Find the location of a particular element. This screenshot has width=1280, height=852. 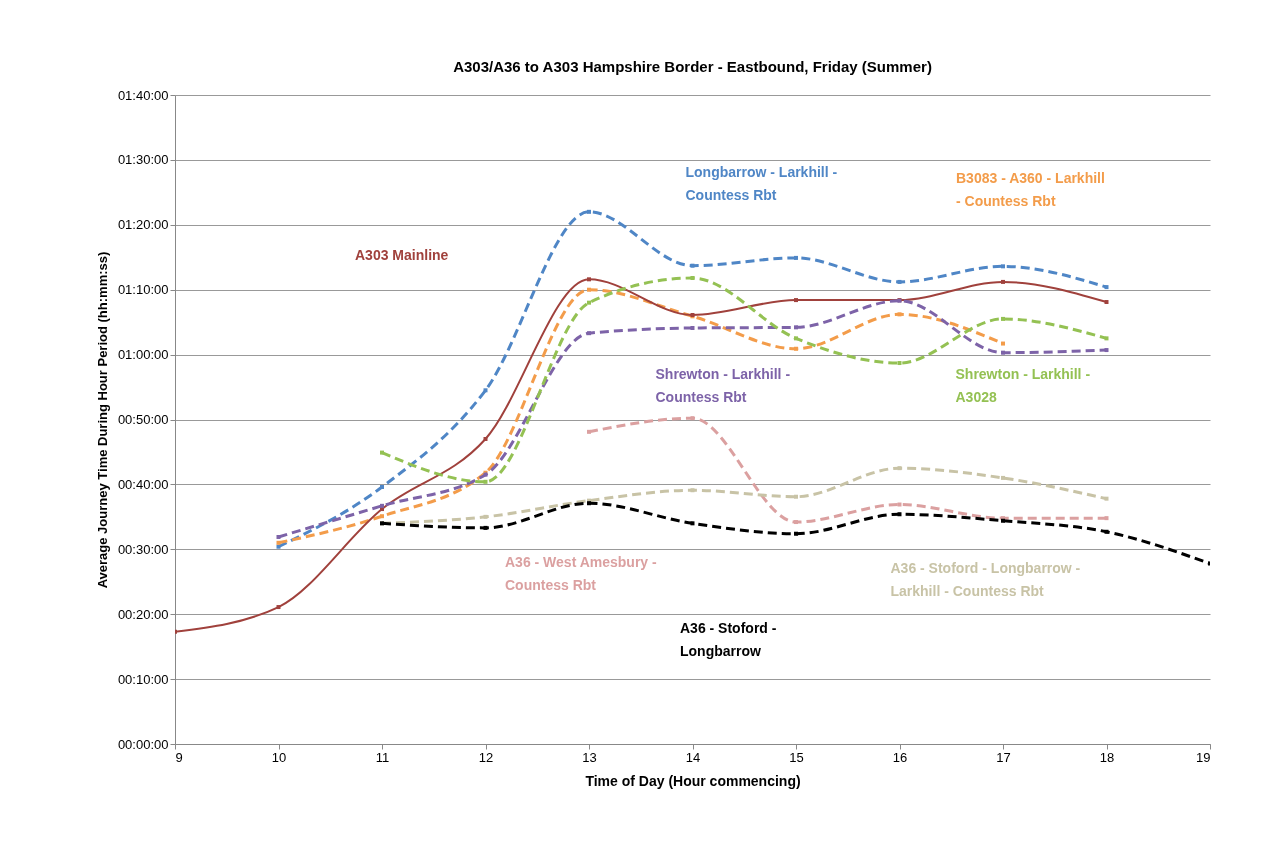

text: Shrewton - Larkhill - Countess Rbt is located at coordinates (723, 385).